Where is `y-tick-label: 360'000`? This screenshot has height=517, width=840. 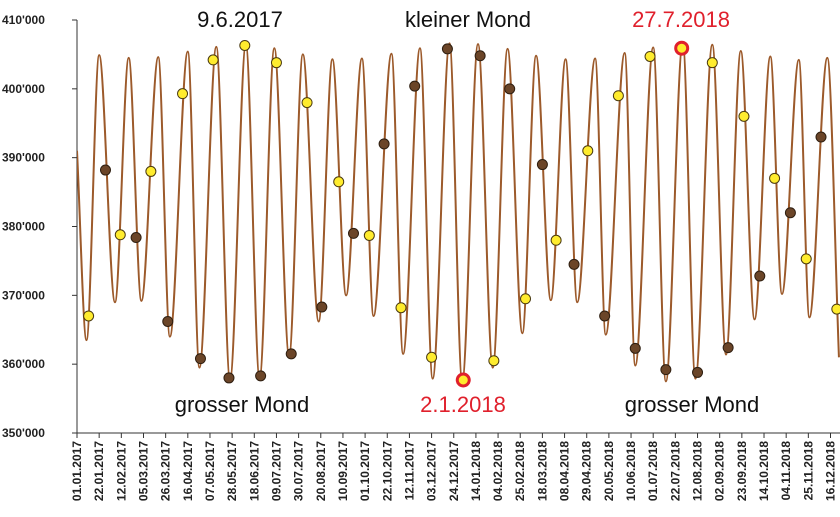
y-tick-label: 360'000 is located at coordinates (23, 364).